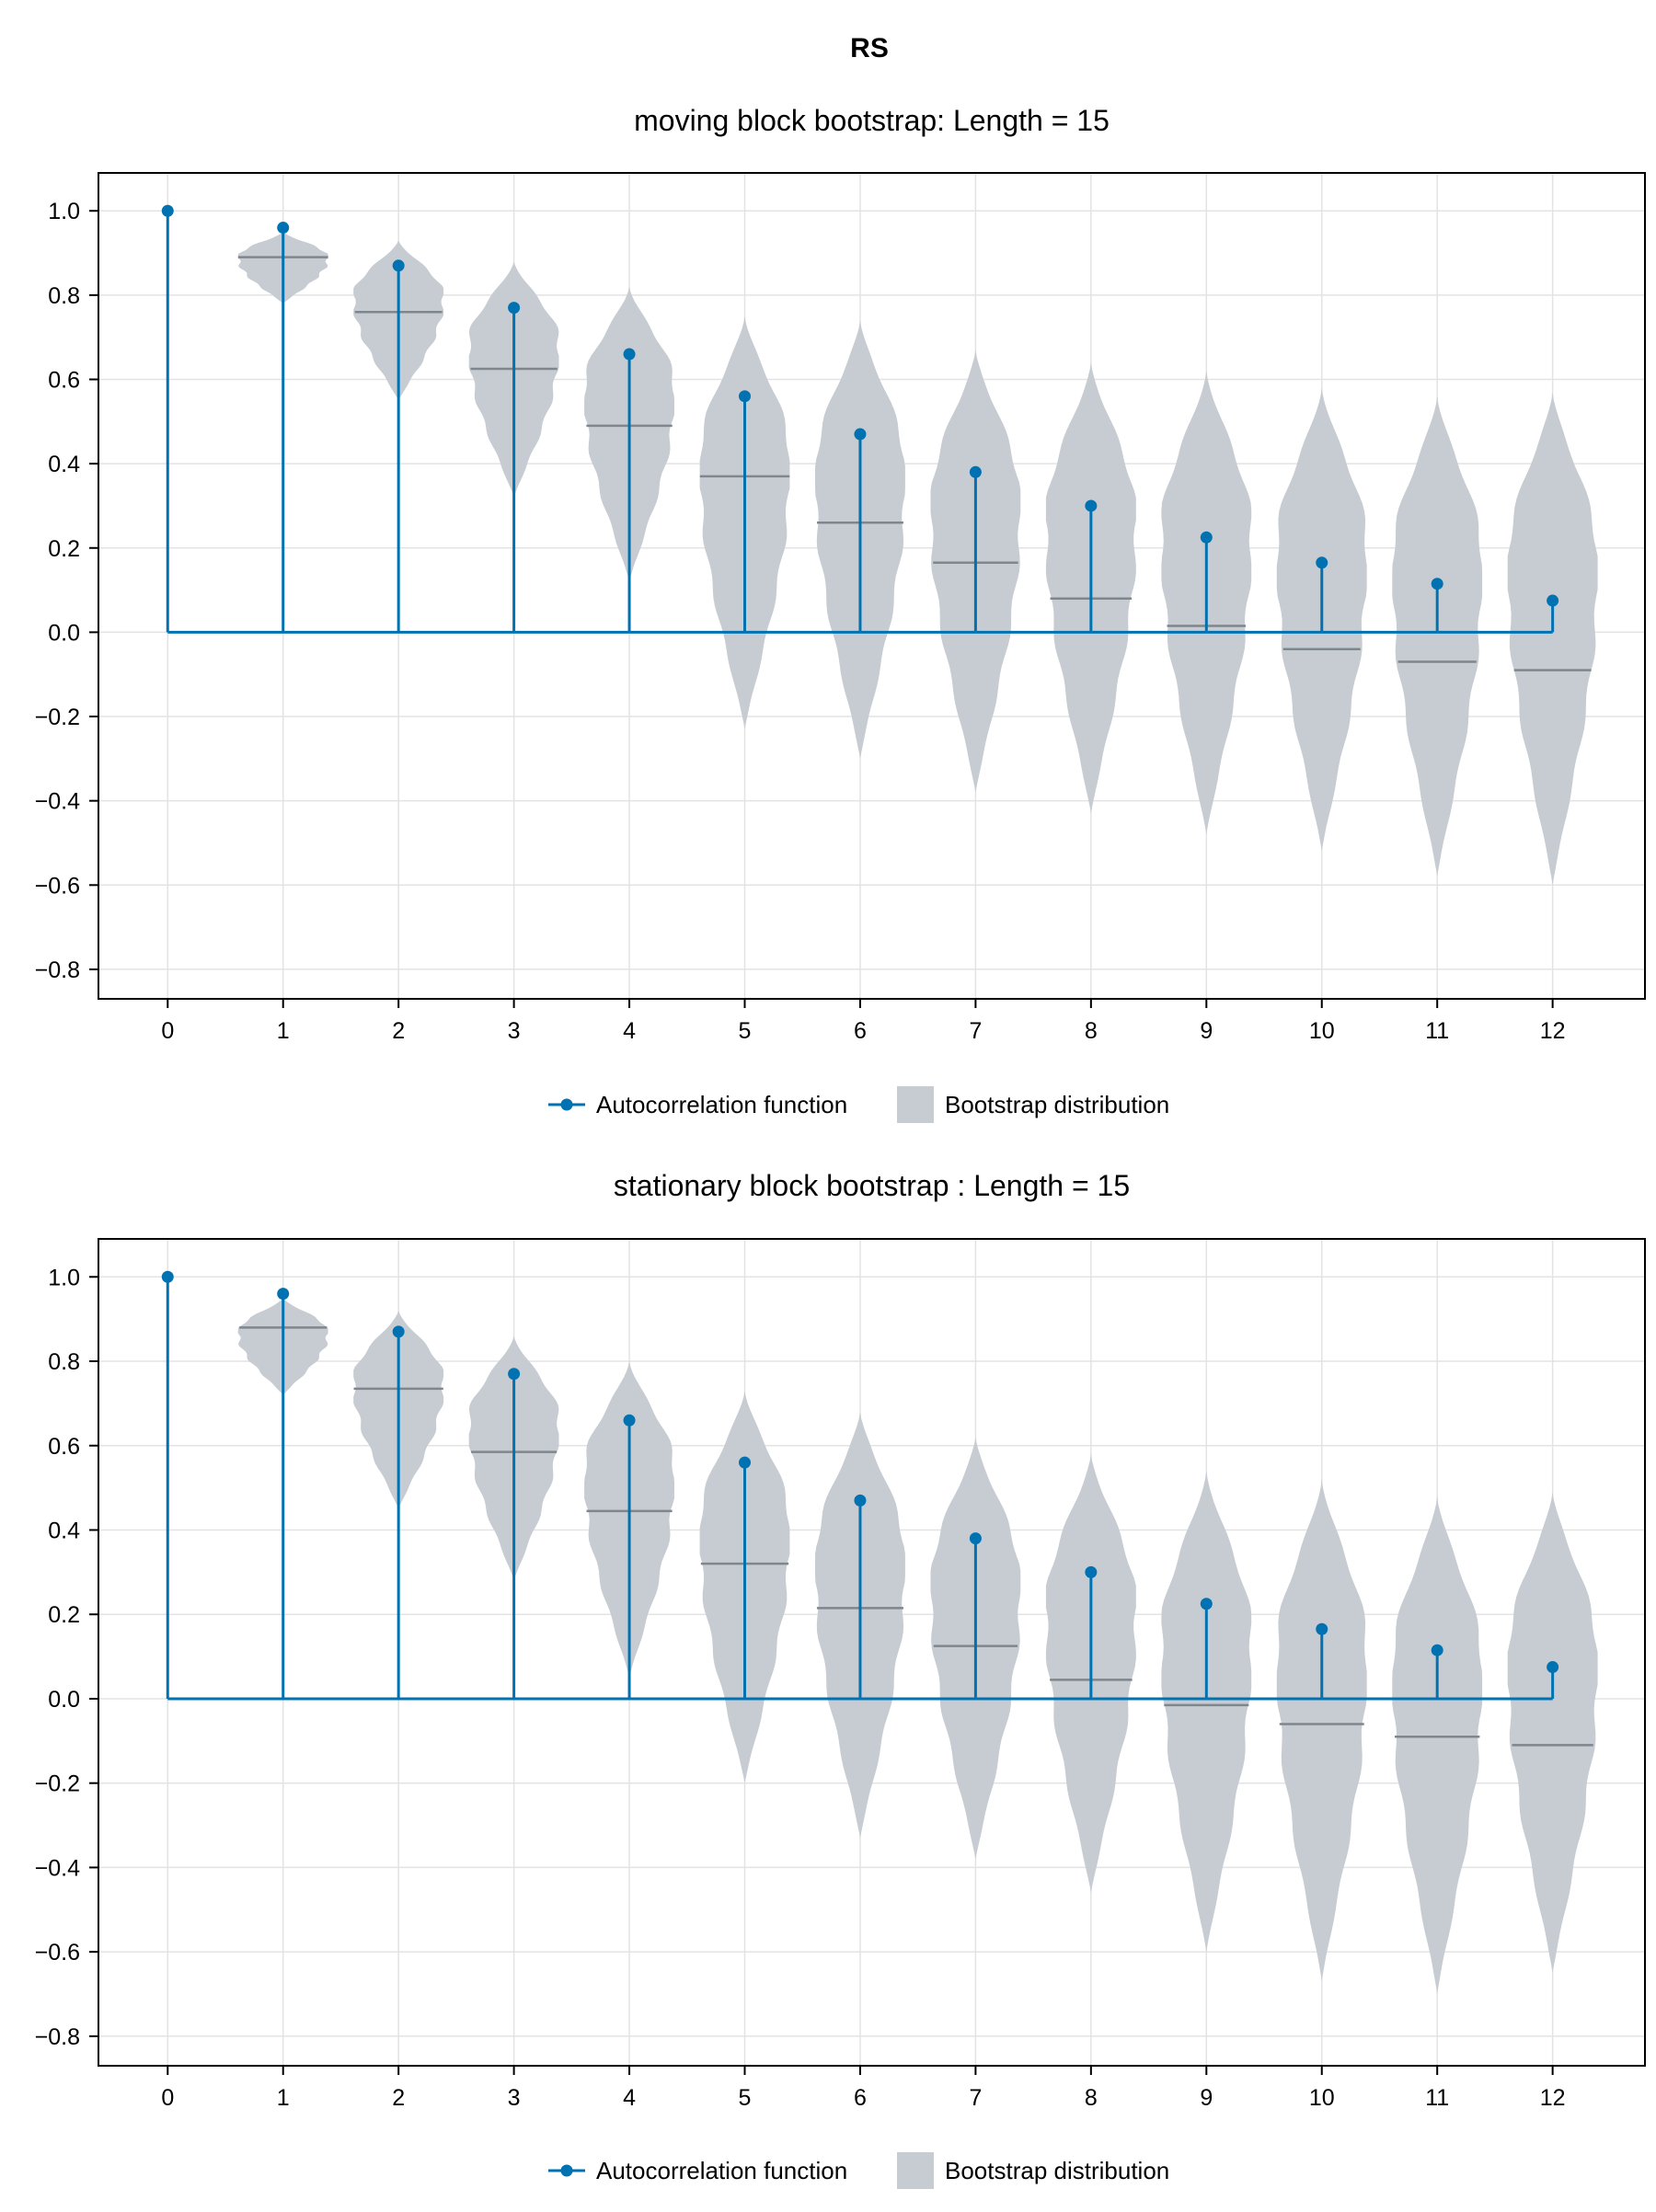 The width and height of the screenshot is (1656, 2212). Describe the element at coordinates (869, 48) in the screenshot. I see `figure-title: RS` at that location.